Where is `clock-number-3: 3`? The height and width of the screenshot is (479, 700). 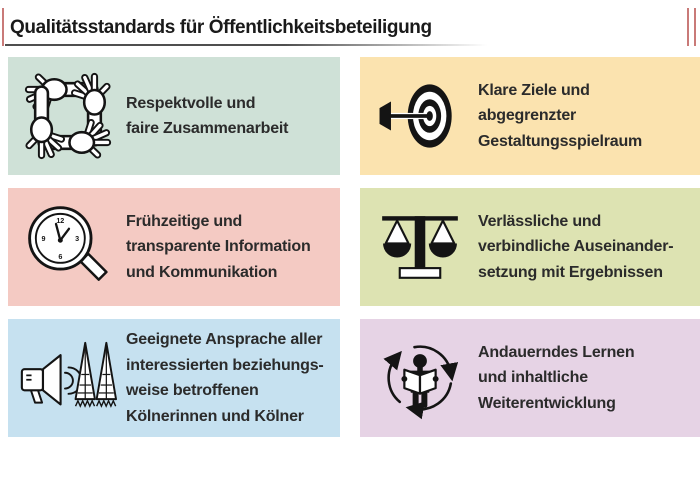 clock-number-3: 3 is located at coordinates (77, 238).